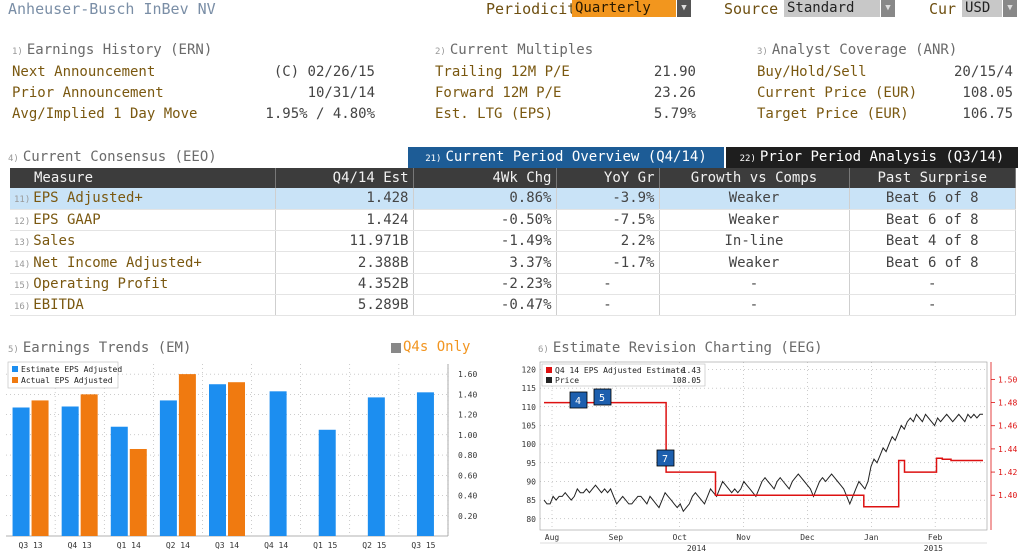 This screenshot has width=1024, height=552. Describe the element at coordinates (943, 9) in the screenshot. I see `currency-label: Cur` at that location.